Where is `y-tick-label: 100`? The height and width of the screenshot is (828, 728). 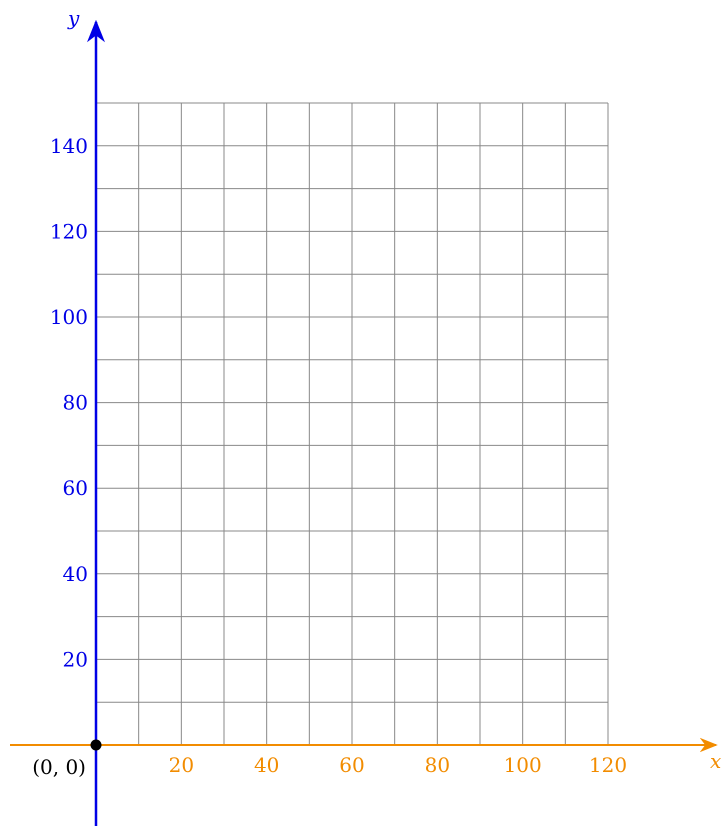
y-tick-label: 100 is located at coordinates (69, 317).